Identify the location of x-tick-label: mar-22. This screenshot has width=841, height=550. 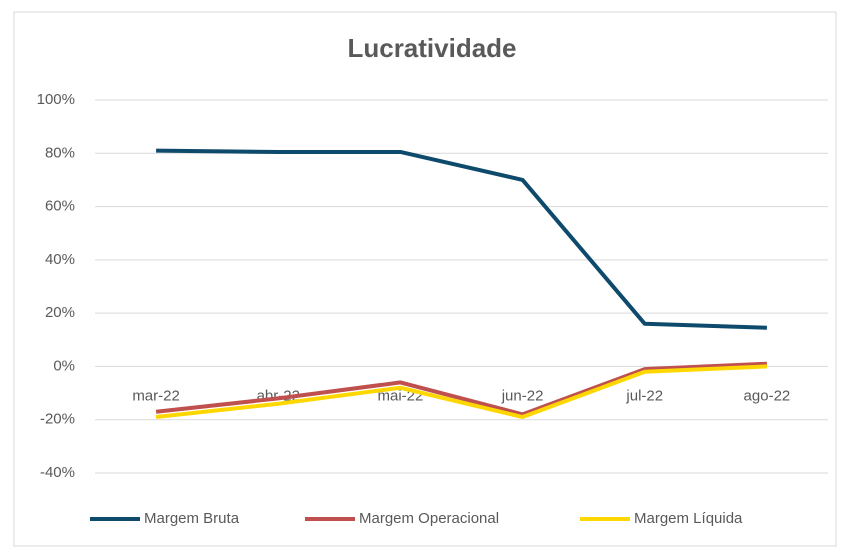
(156, 395).